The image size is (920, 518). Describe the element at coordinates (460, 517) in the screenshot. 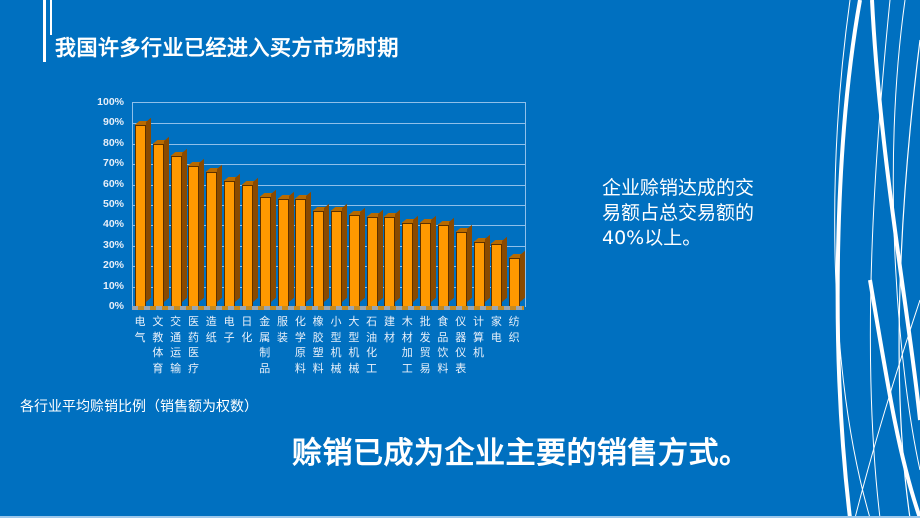

I see `bottom-border` at that location.